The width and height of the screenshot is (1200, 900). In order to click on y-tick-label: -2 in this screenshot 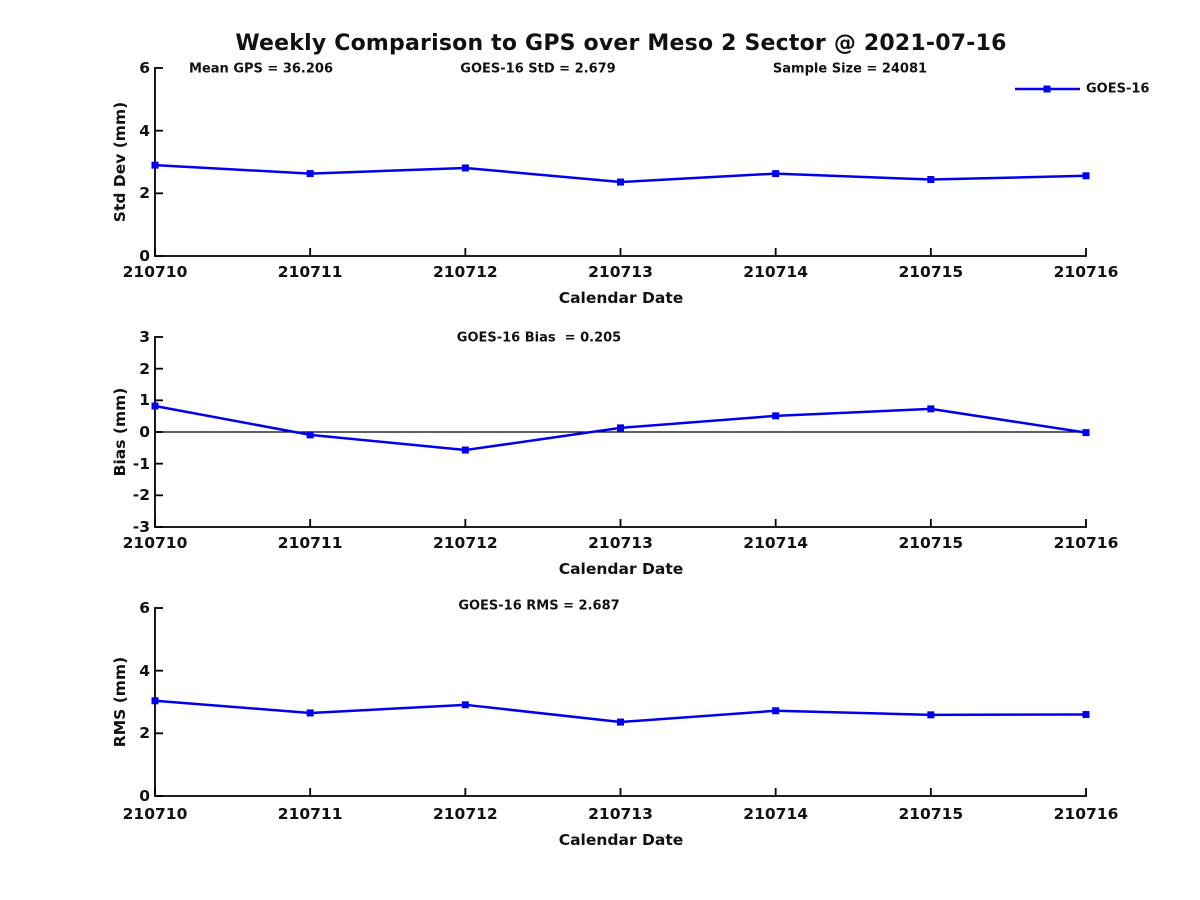, I will do `click(141, 495)`.